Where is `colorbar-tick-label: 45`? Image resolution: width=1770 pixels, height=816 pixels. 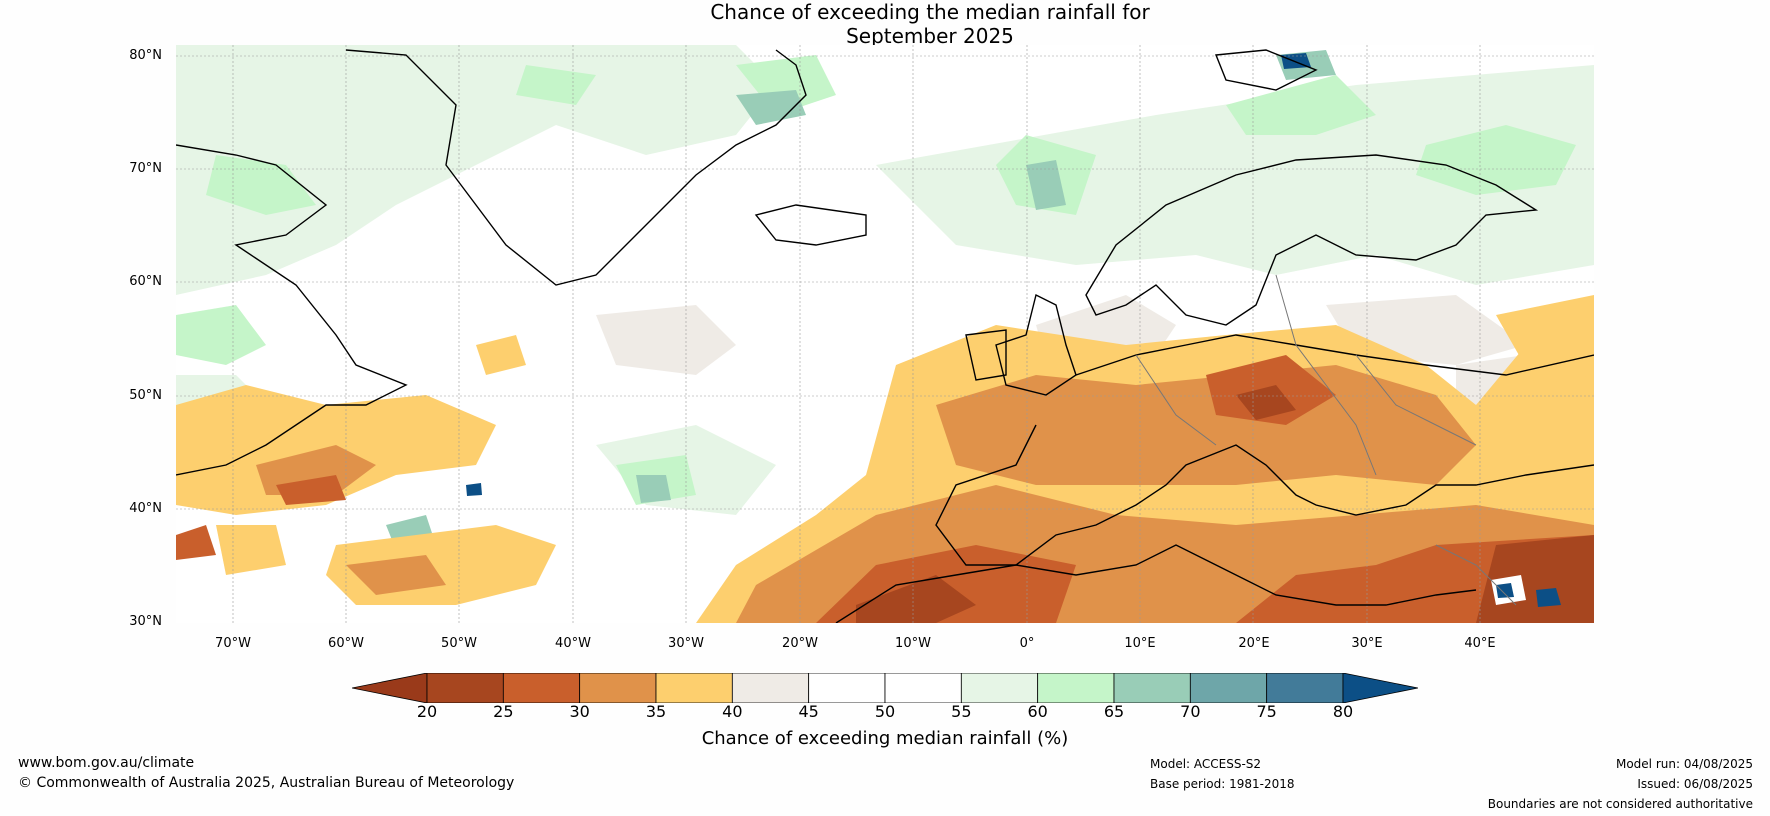
colorbar-tick-label: 45 is located at coordinates (808, 711).